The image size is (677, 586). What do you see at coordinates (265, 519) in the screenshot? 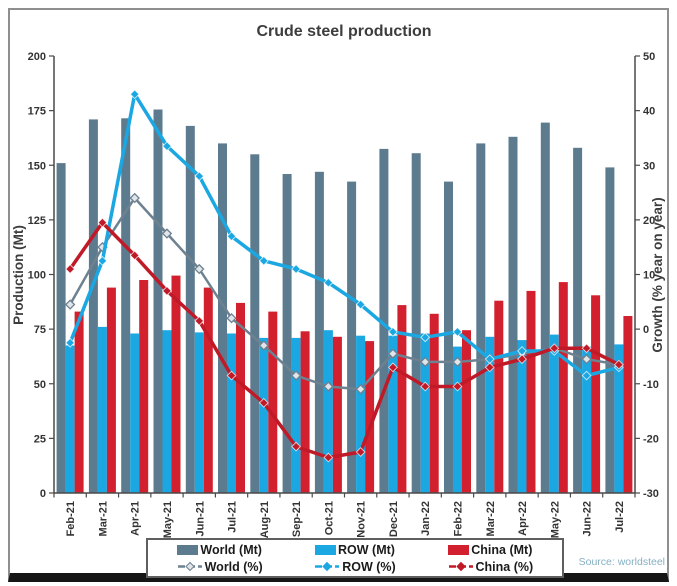
I see `x-tick-label: Aug-21` at bounding box center [265, 519].